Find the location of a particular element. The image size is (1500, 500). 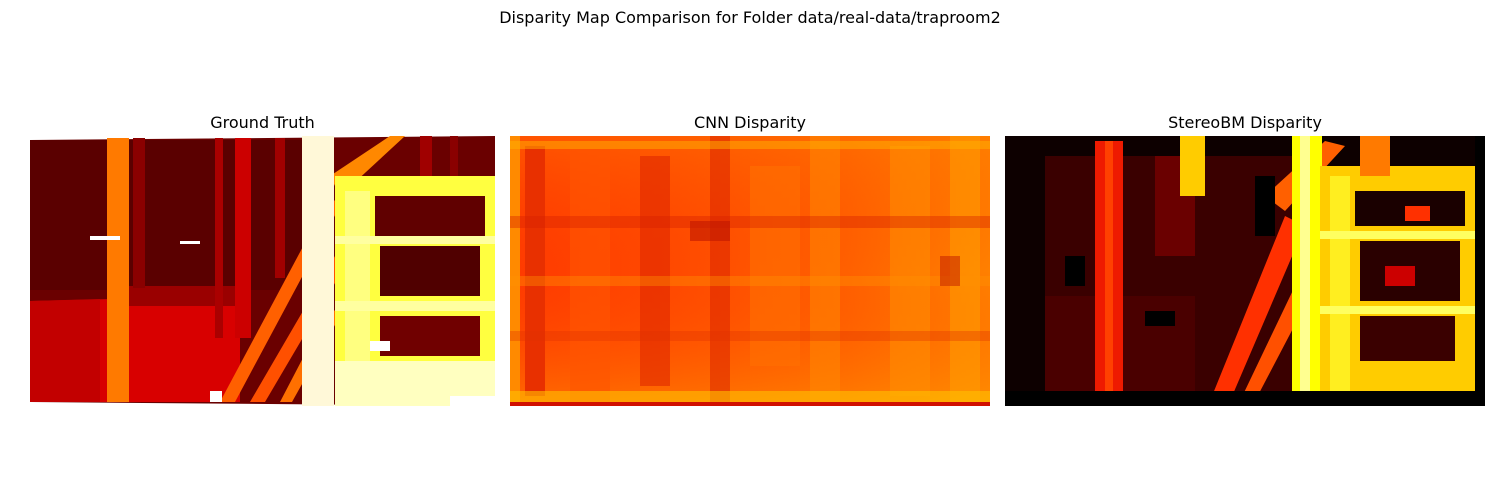

panel-title-cnn: CNN Disparity is located at coordinates (750, 122).